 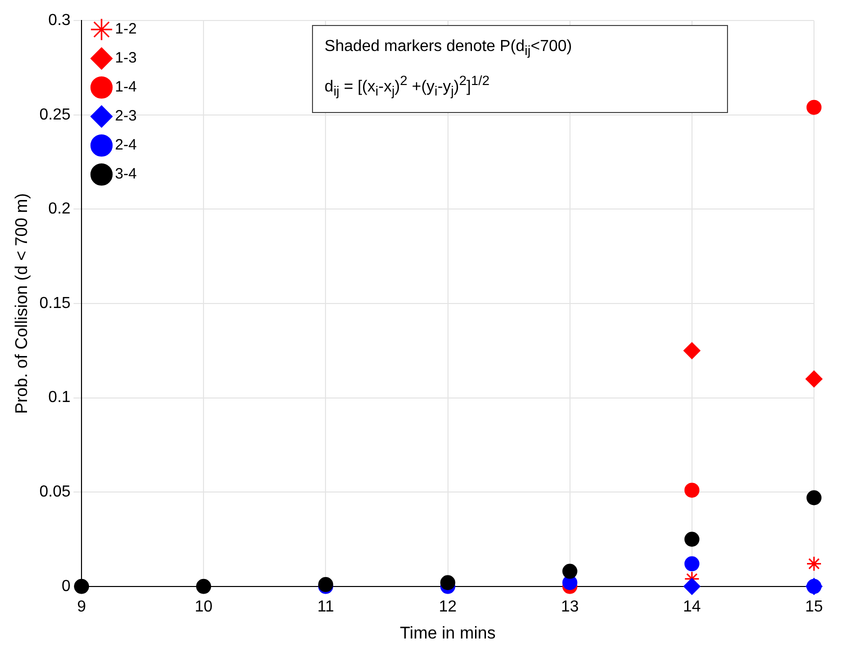 I want to click on x-tick-label: 14, so click(x=692, y=607).